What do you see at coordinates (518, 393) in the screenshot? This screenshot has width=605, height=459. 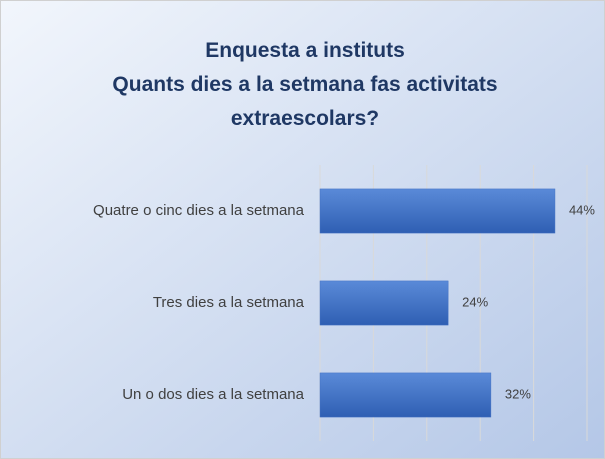 I see `value-label: 32%` at bounding box center [518, 393].